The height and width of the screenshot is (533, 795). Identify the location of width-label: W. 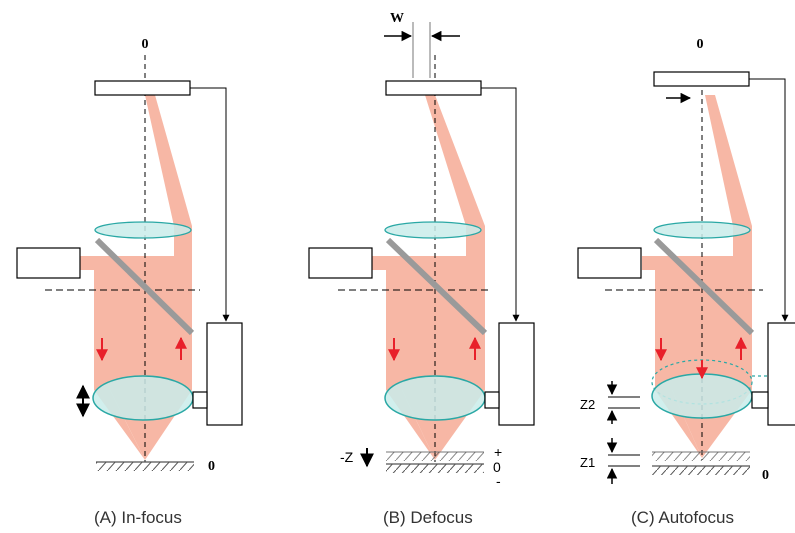
(397, 18).